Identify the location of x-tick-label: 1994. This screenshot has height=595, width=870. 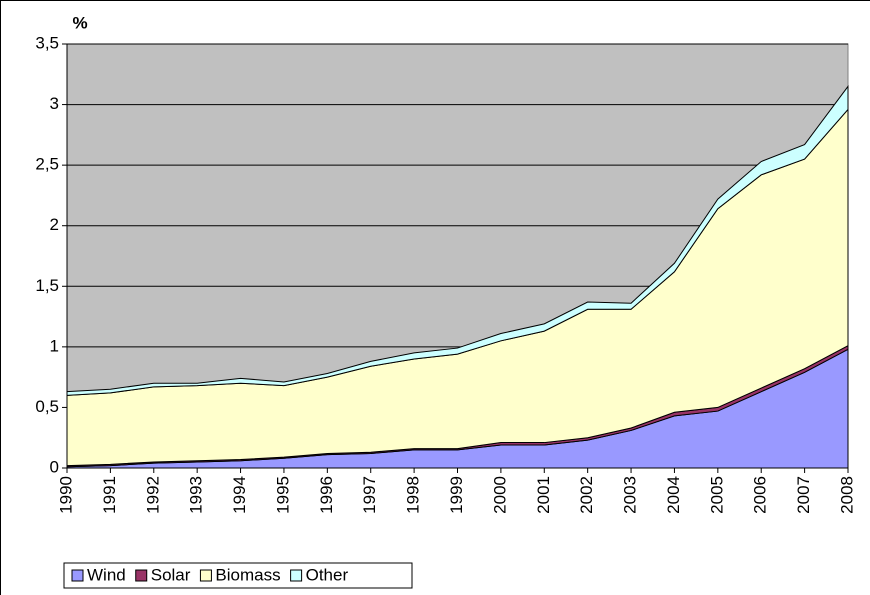
(239, 495).